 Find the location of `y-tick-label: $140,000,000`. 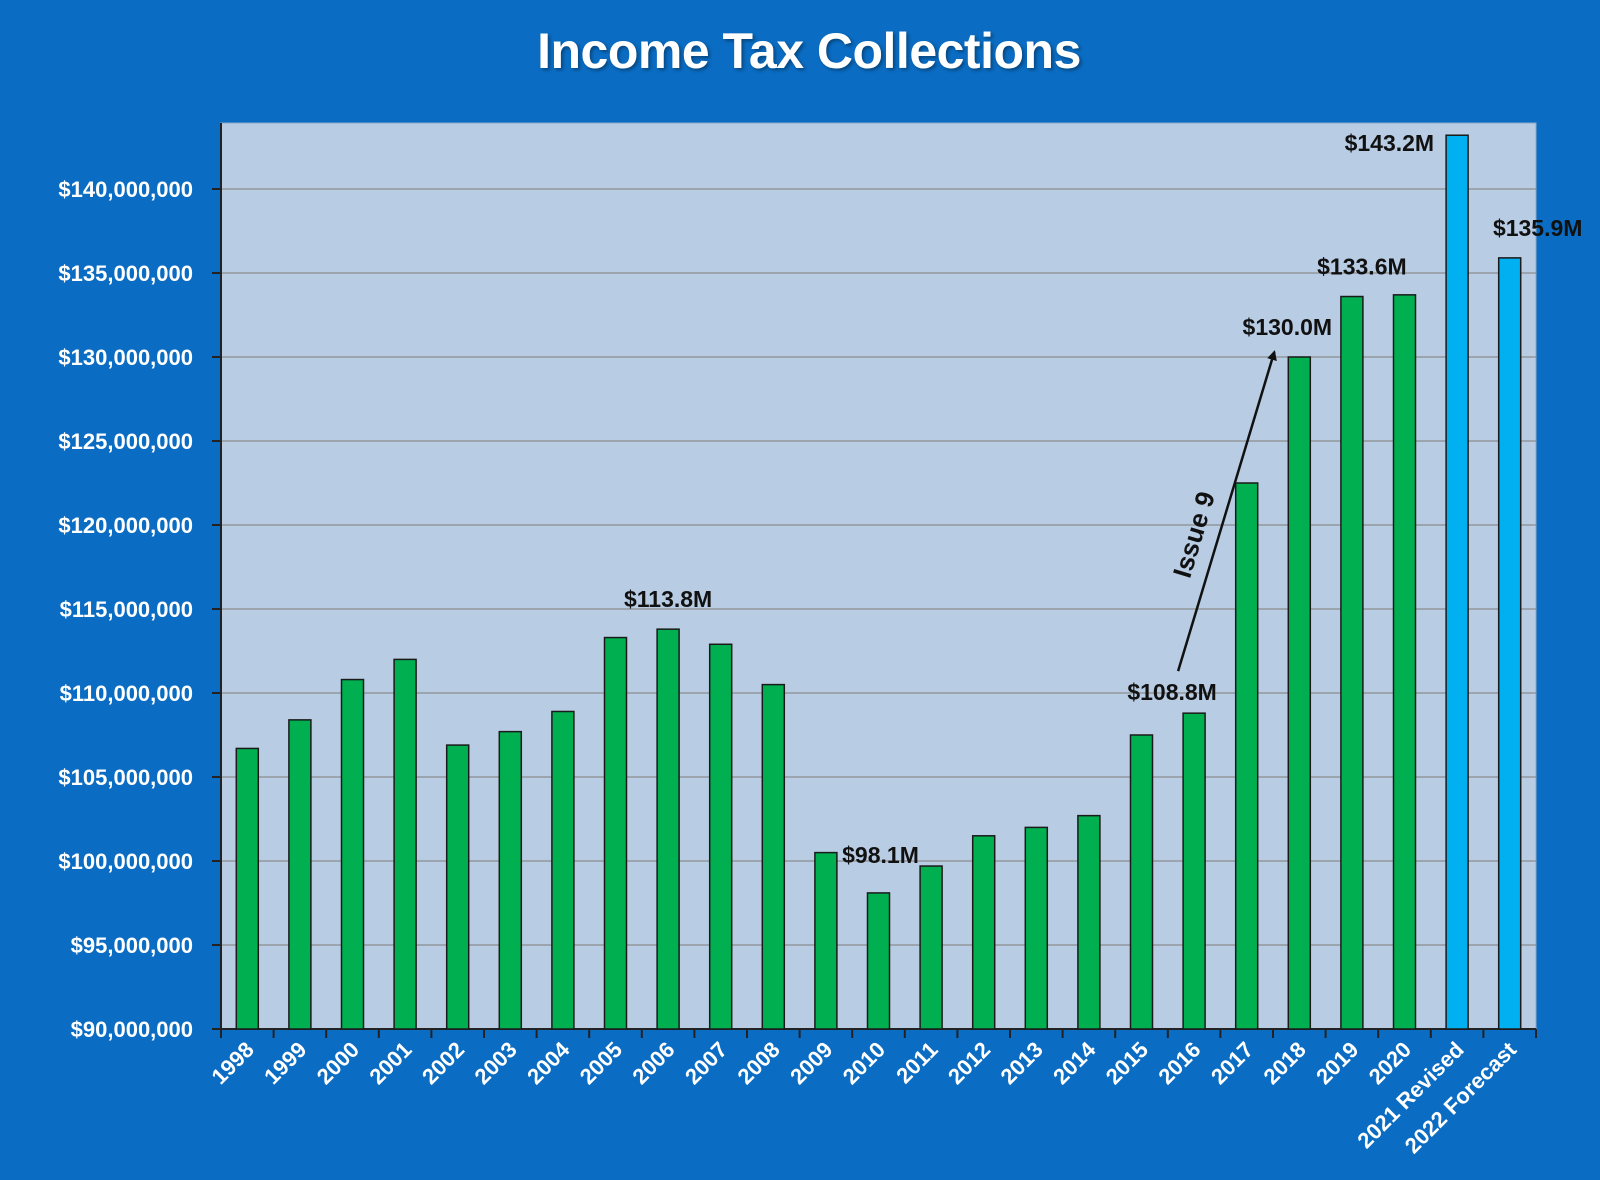

y-tick-label: $140,000,000 is located at coordinates (125, 189).